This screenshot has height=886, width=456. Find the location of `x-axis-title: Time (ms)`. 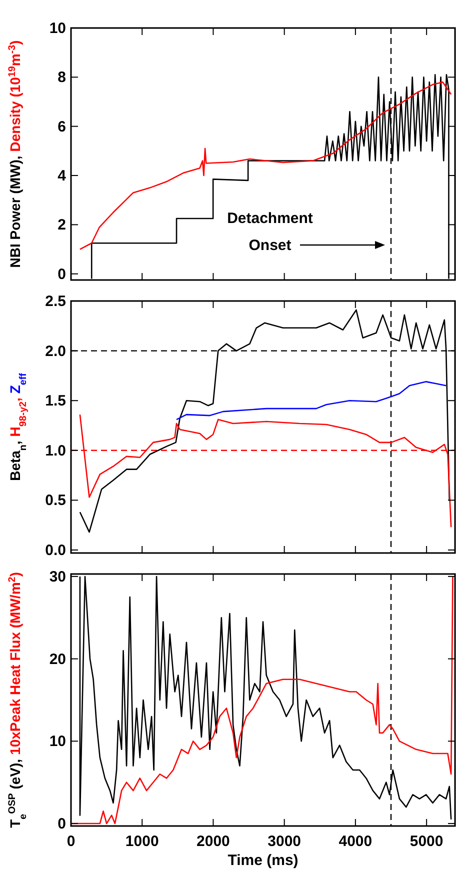

x-axis-title: Time (ms) is located at coordinates (263, 860).